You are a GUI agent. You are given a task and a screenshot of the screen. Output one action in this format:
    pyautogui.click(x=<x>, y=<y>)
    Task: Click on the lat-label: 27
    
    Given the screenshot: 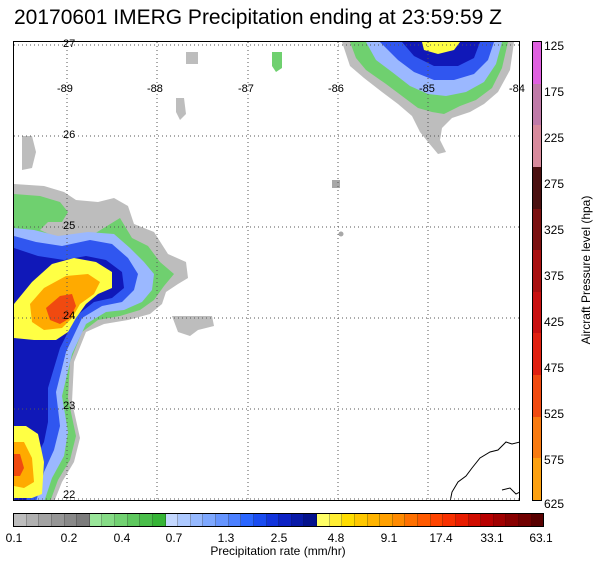 What is the action you would take?
    pyautogui.click(x=69, y=44)
    